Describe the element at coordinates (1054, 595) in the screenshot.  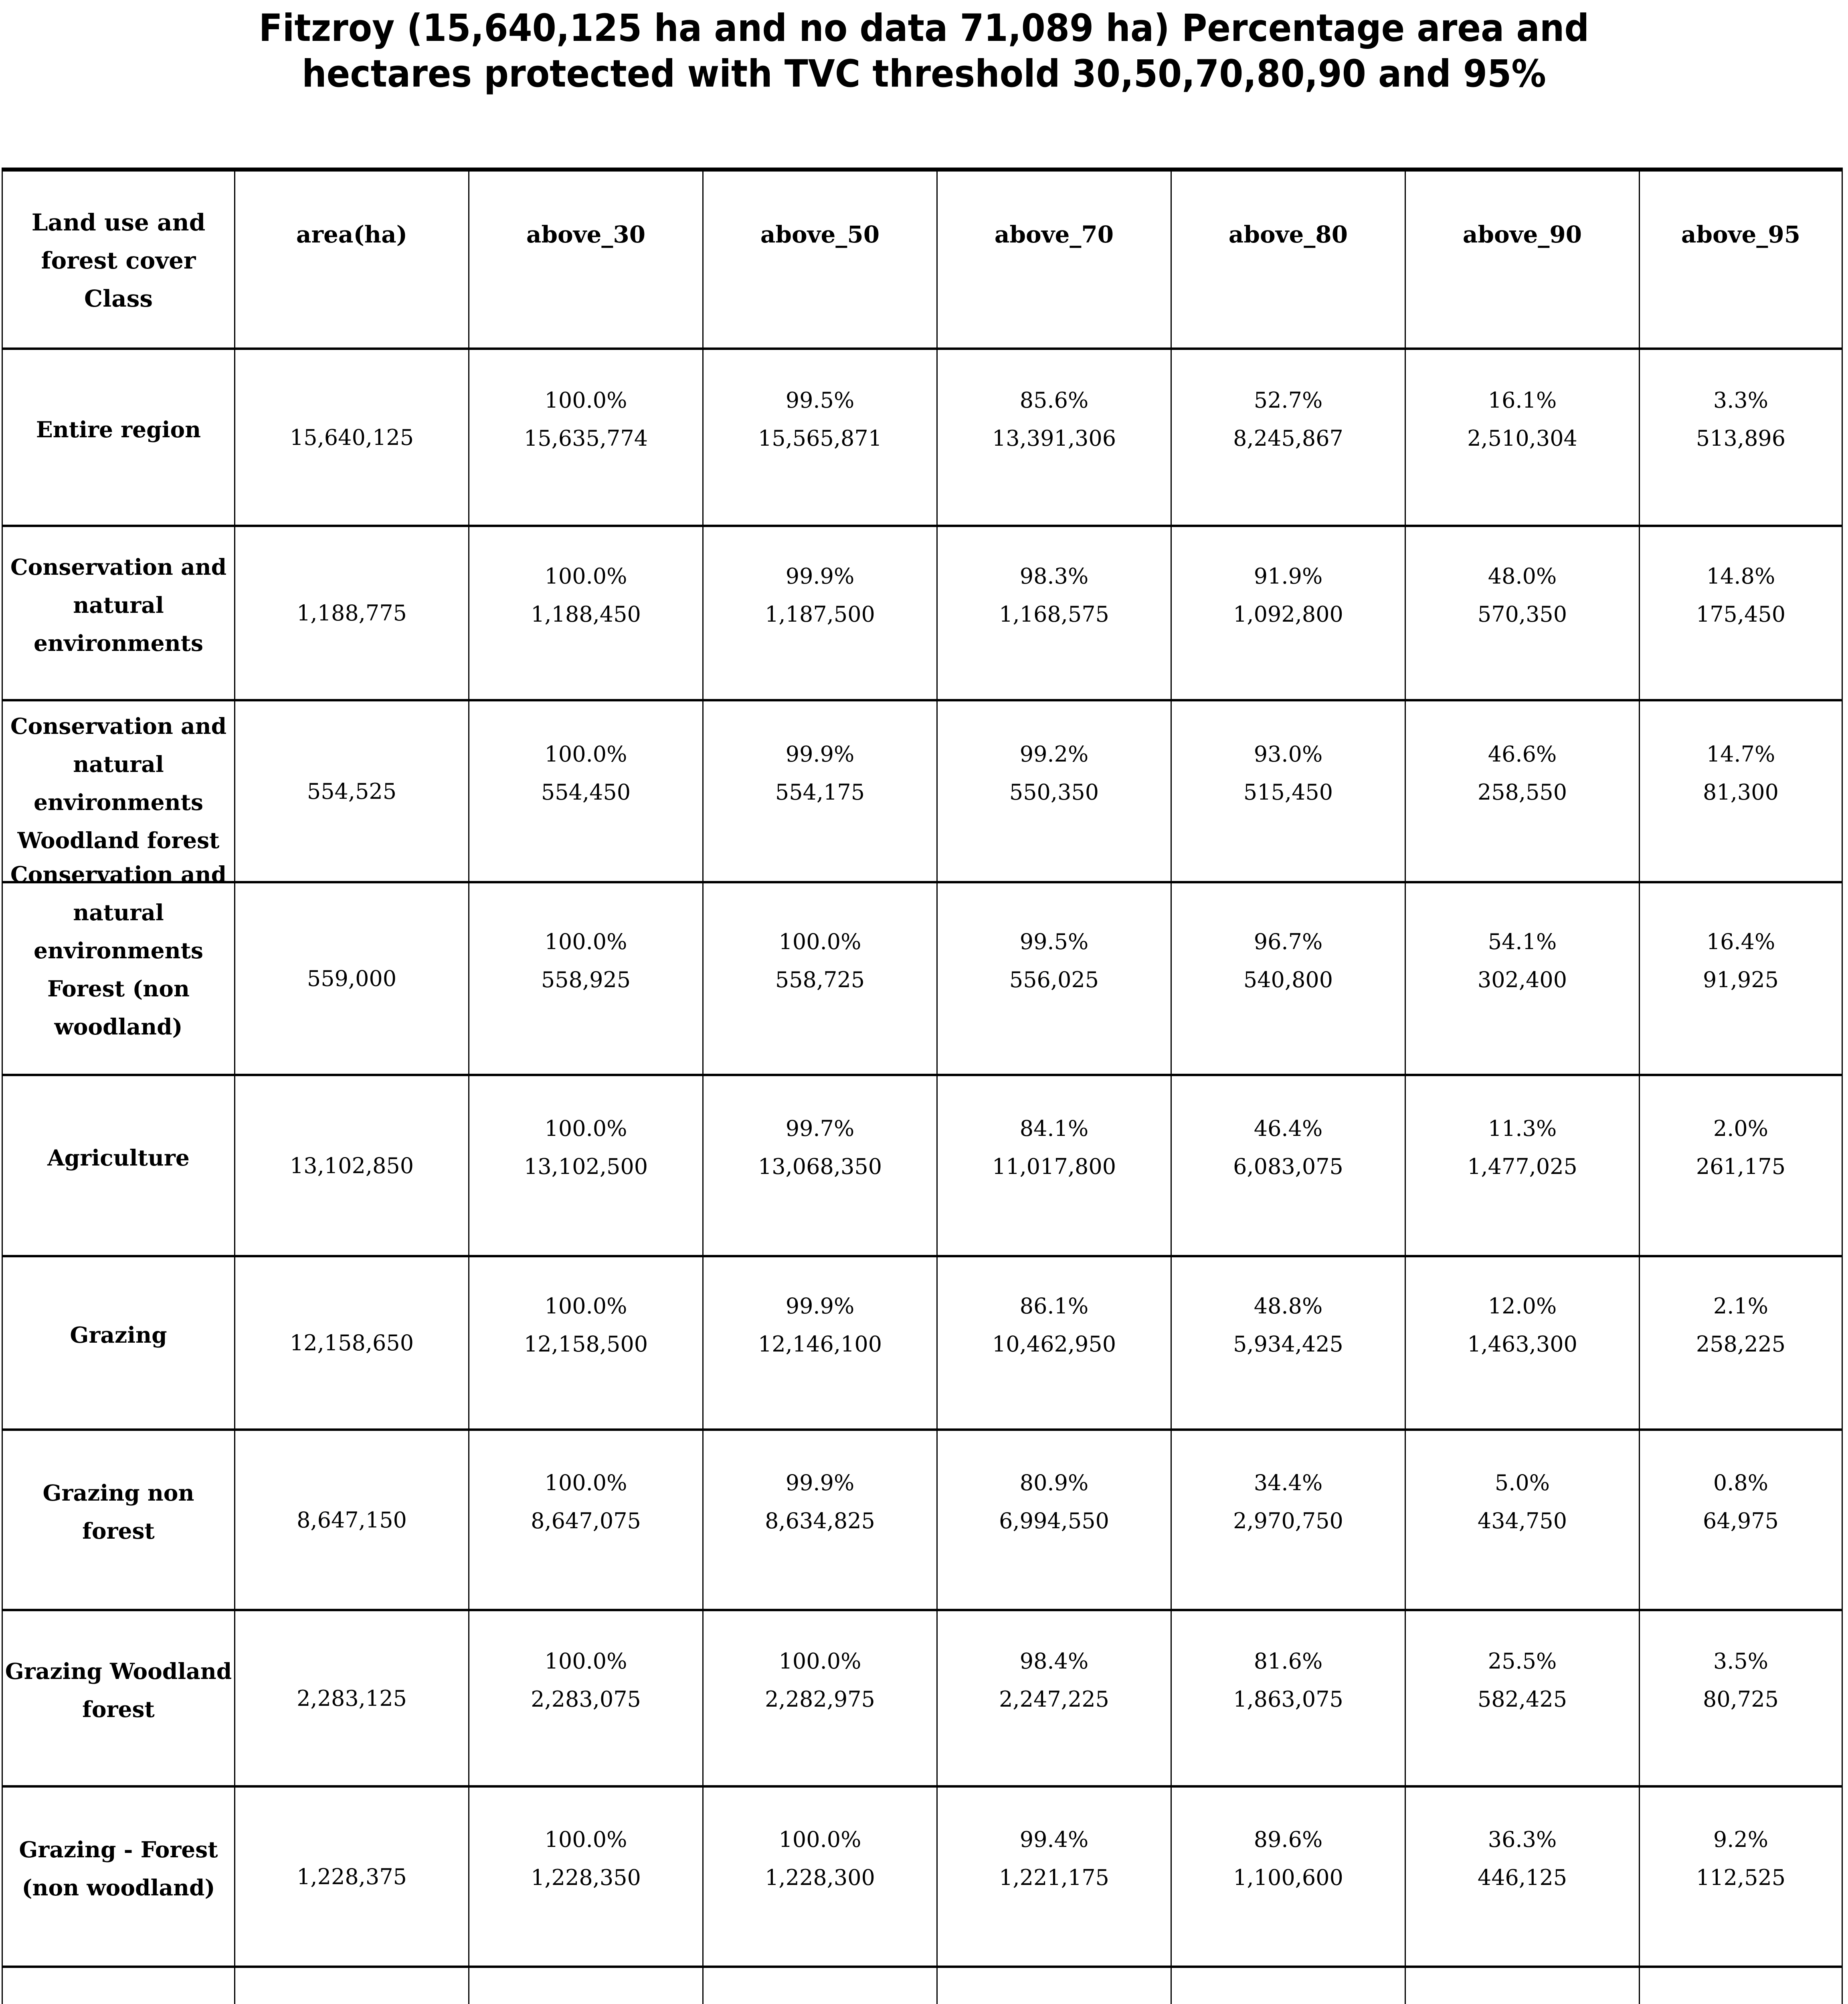
I see `threshold-values: 98.3% 1,168,575` at that location.